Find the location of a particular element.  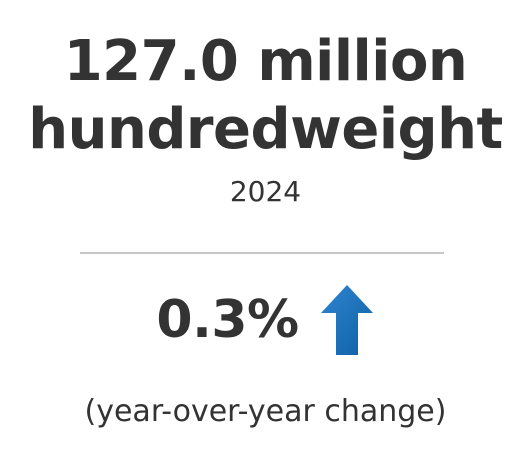

headline-unit: hundredweight is located at coordinates (265, 129).